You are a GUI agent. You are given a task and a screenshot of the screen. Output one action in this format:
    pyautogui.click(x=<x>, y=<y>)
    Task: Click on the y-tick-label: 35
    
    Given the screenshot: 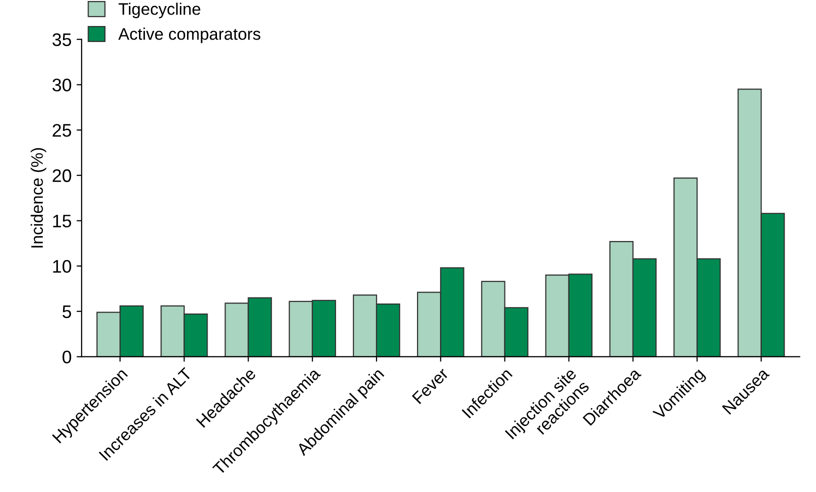 What is the action you would take?
    pyautogui.click(x=62, y=39)
    